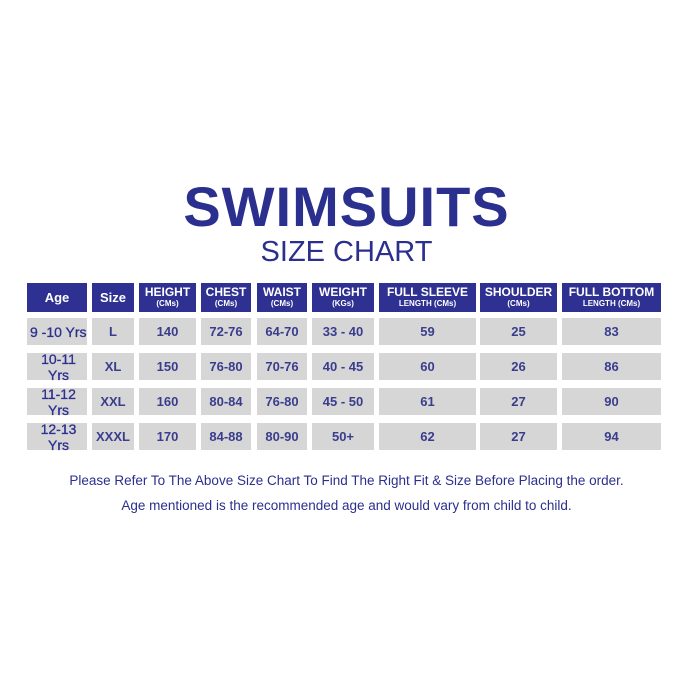  What do you see at coordinates (167, 436) in the screenshot?
I see `table-cell: 170` at bounding box center [167, 436].